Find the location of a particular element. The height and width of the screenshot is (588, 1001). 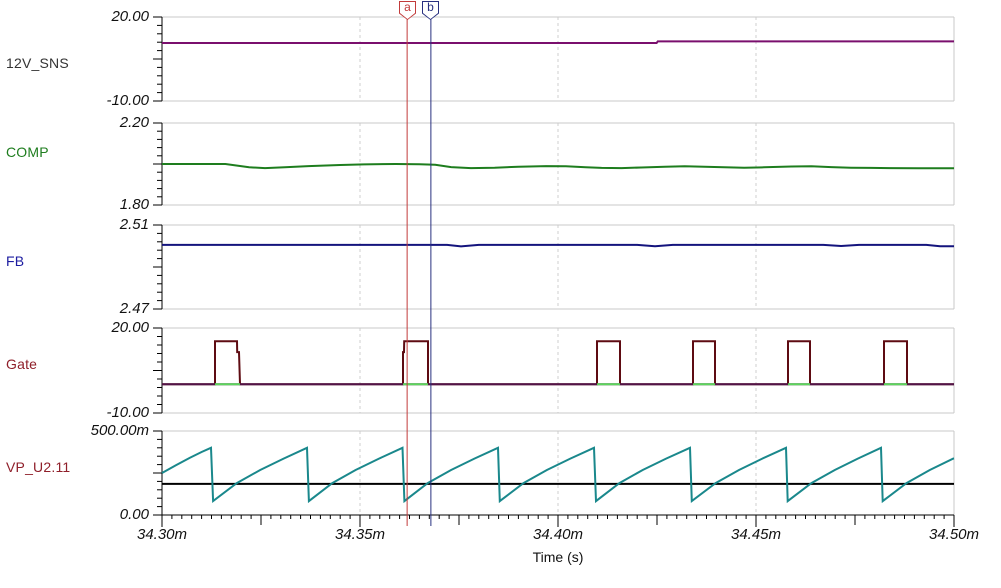

x-tick-label-2: 34.40m is located at coordinates (558, 534).